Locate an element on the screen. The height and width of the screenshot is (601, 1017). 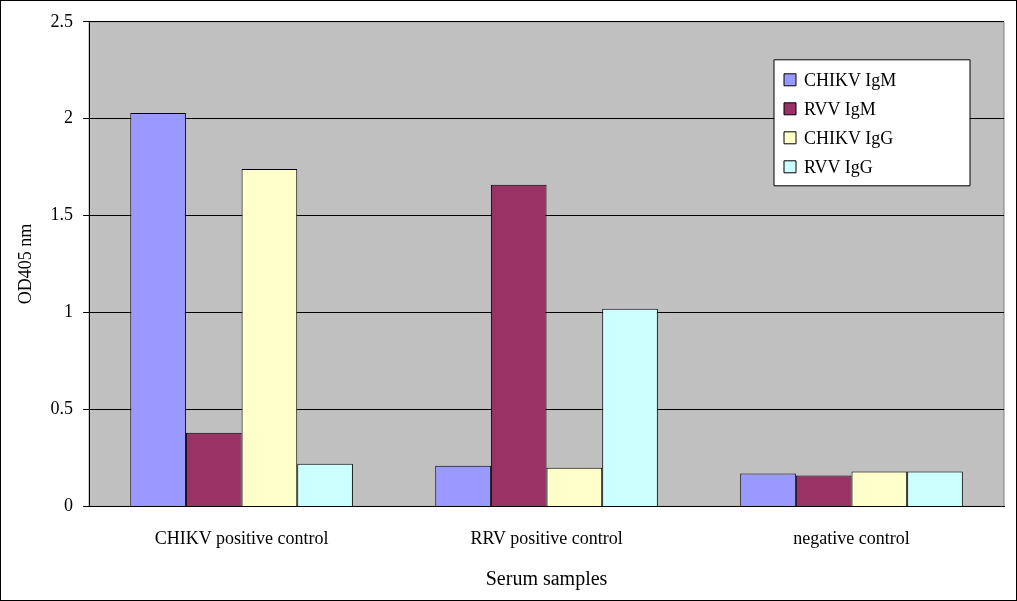
y-tick-label: 0 is located at coordinates (69, 505).